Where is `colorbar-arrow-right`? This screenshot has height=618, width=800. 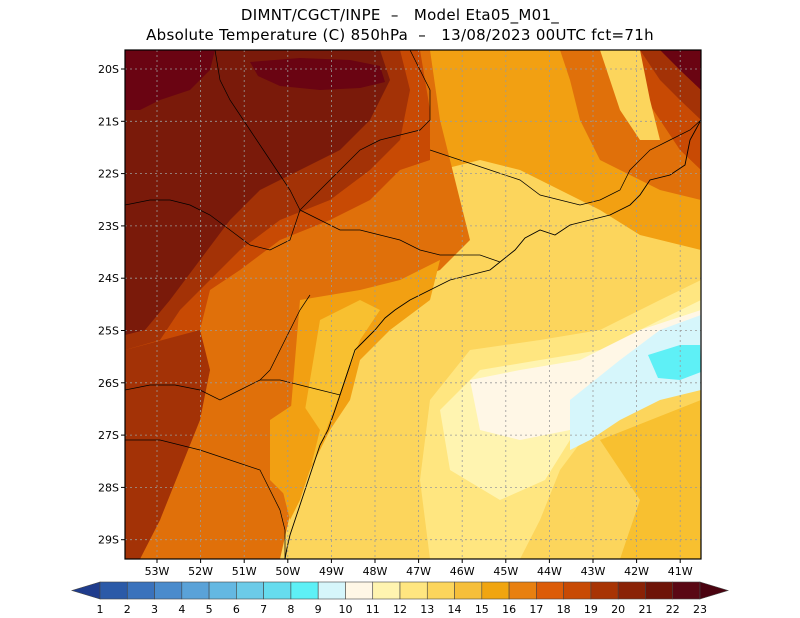 colorbar-arrow-right is located at coordinates (714, 590).